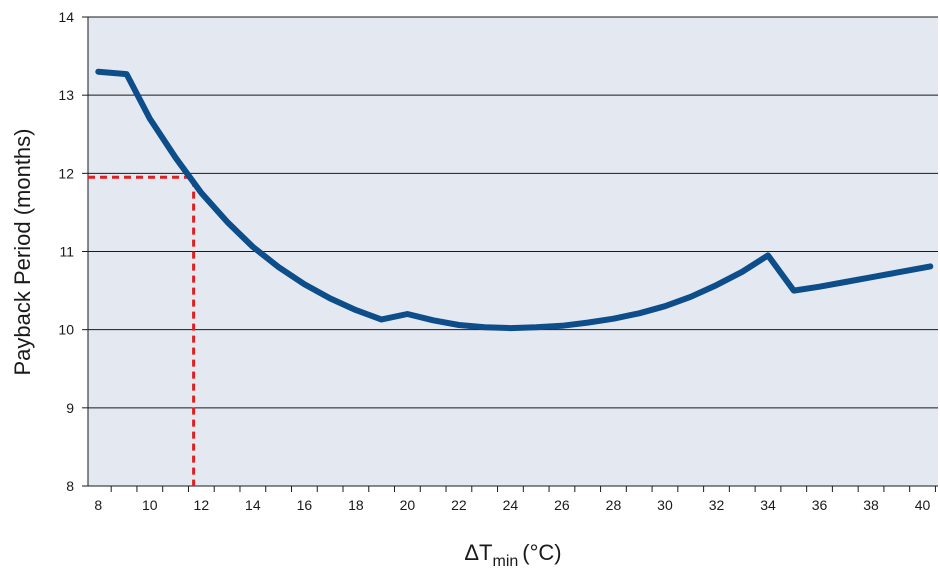 This screenshot has width=940, height=574. I want to click on x-tick-label-16: 16, so click(305, 505).